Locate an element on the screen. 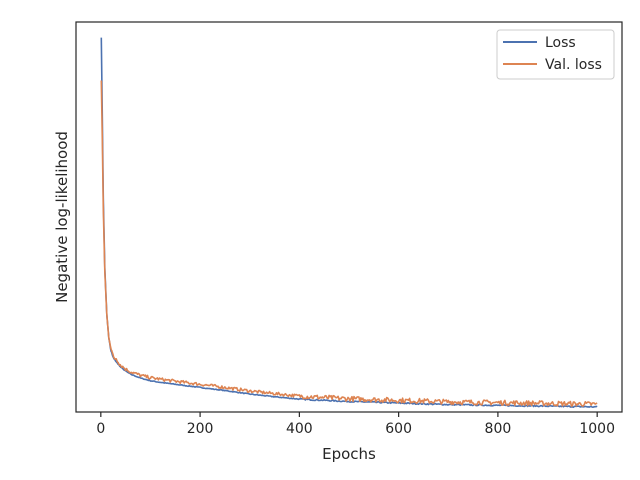  x-tick-label: 800 is located at coordinates (498, 429).